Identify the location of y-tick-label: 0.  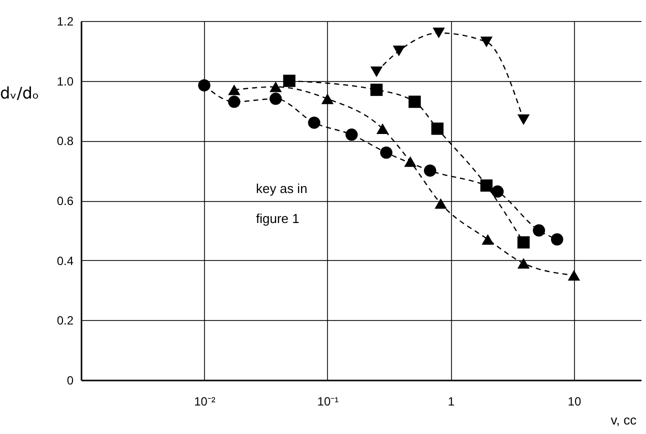
(70, 381).